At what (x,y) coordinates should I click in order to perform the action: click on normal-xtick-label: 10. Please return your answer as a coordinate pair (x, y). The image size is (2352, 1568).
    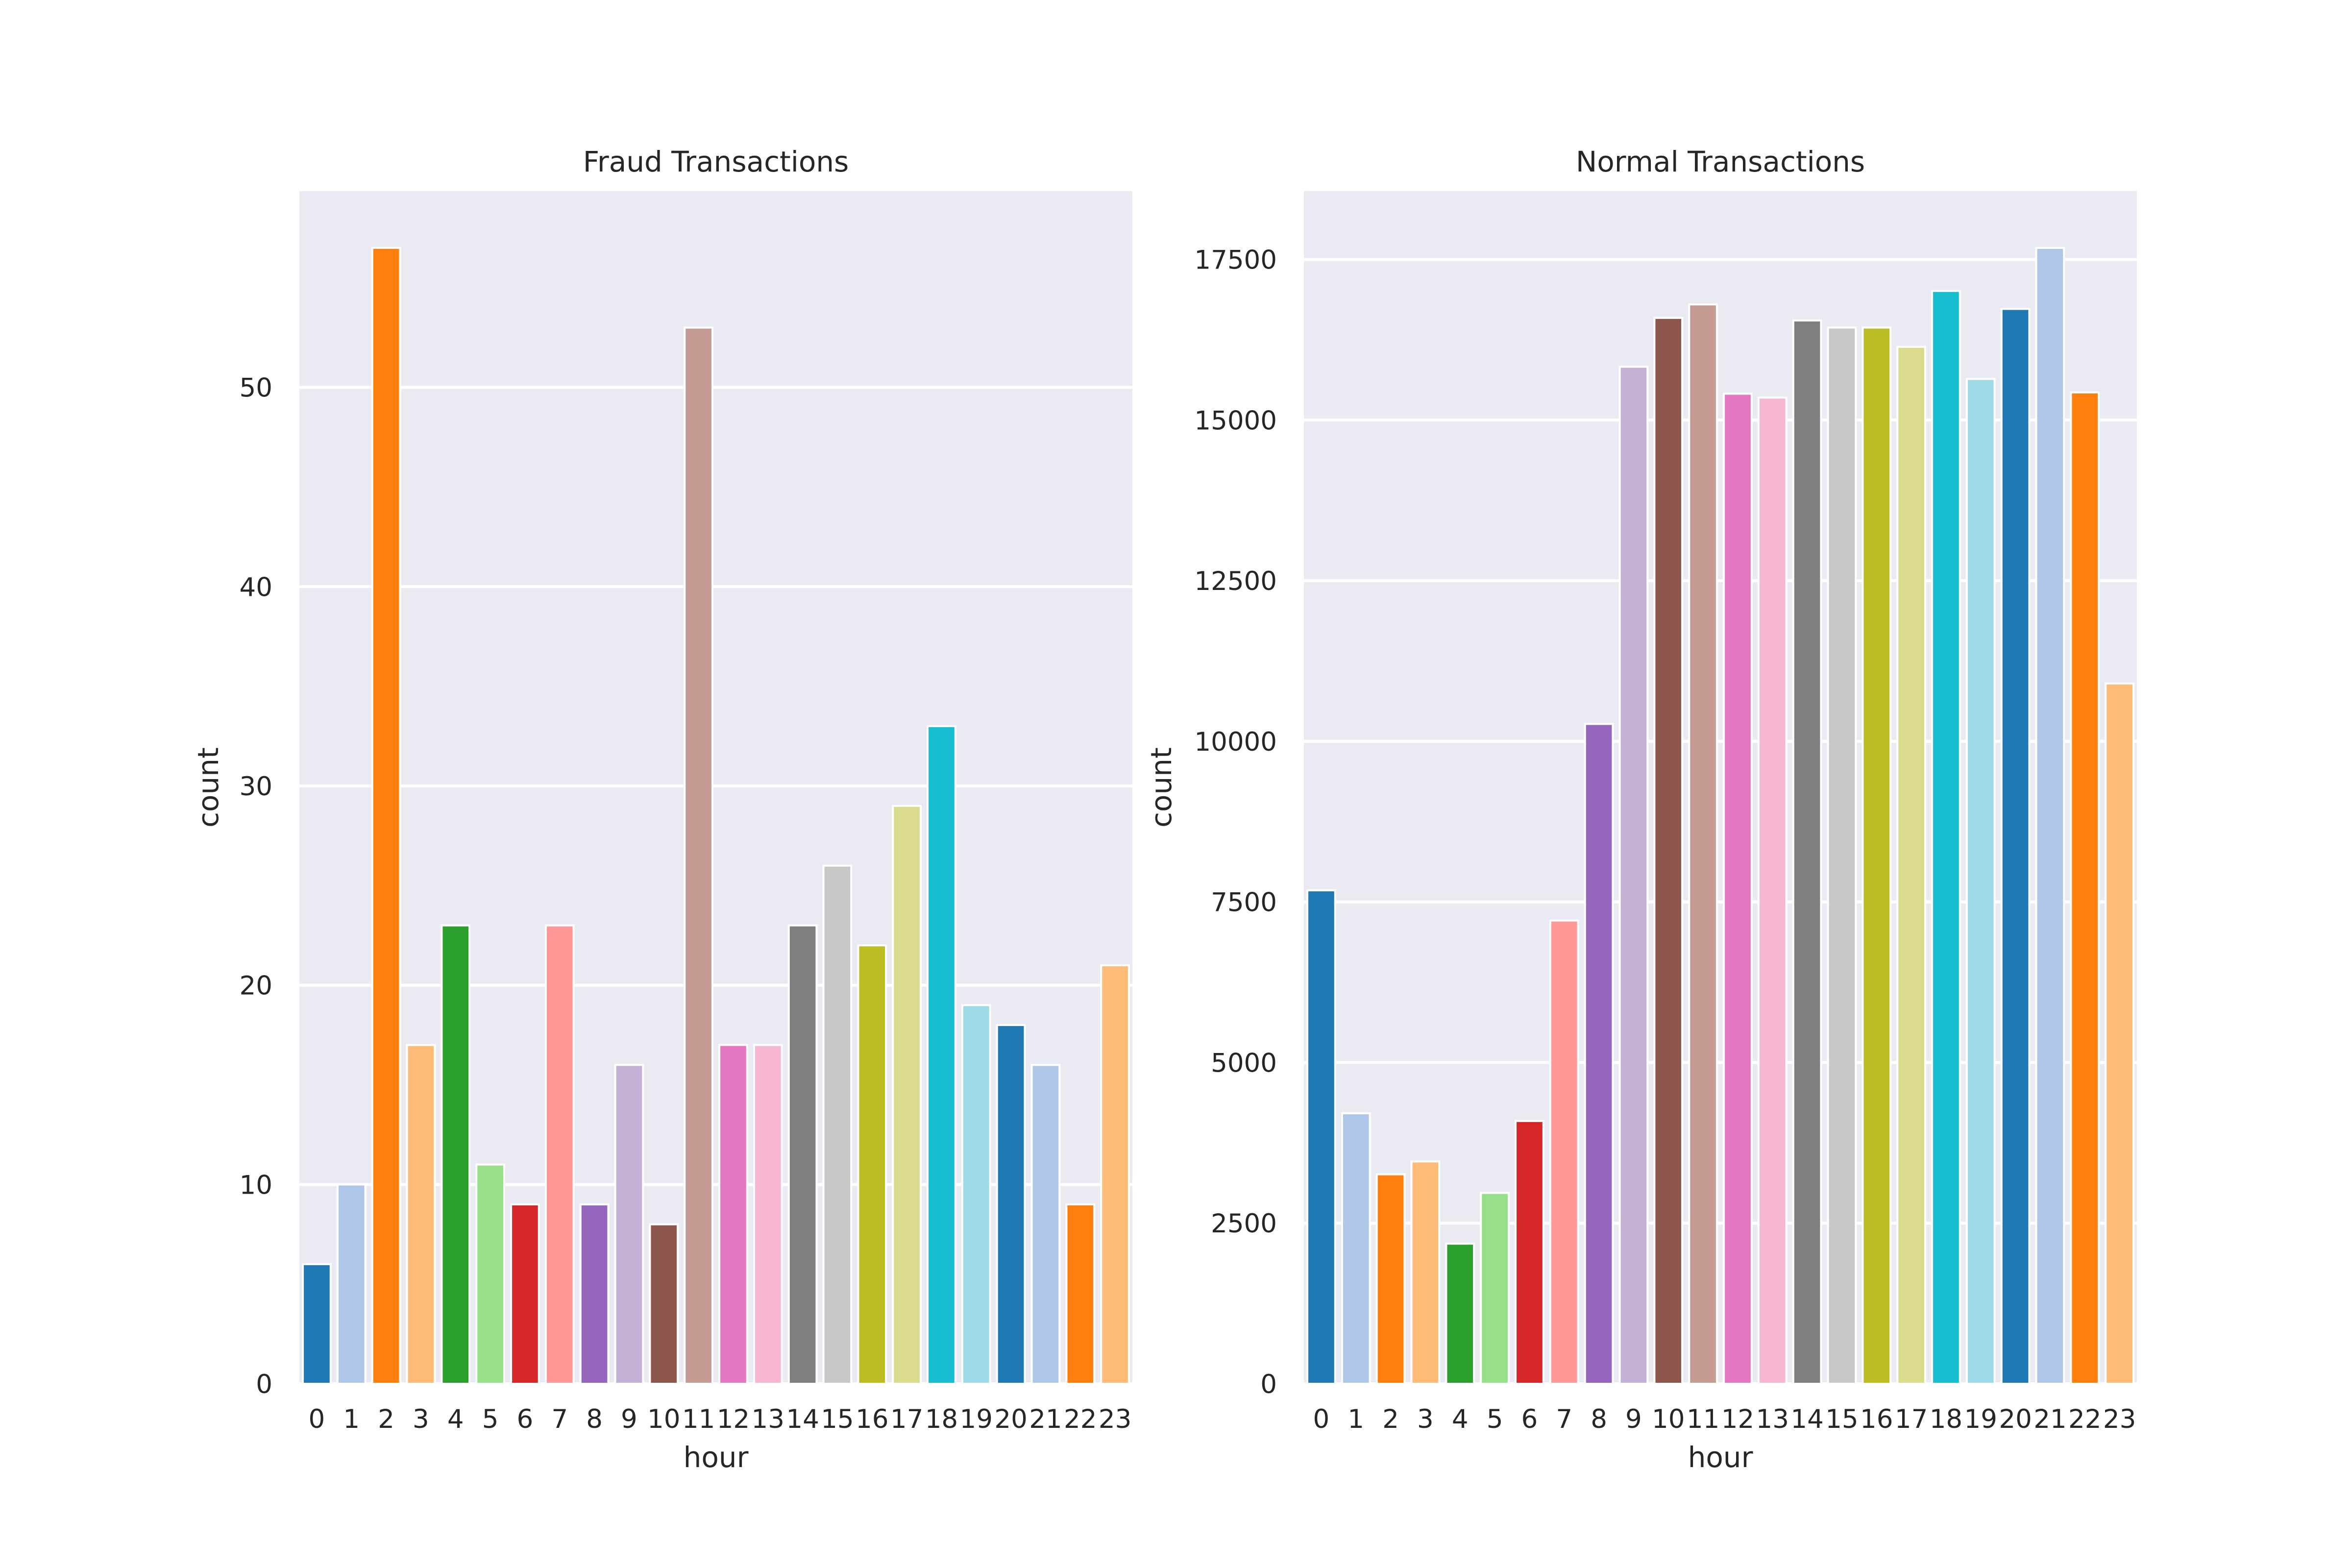
    Looking at the image, I should click on (1668, 1419).